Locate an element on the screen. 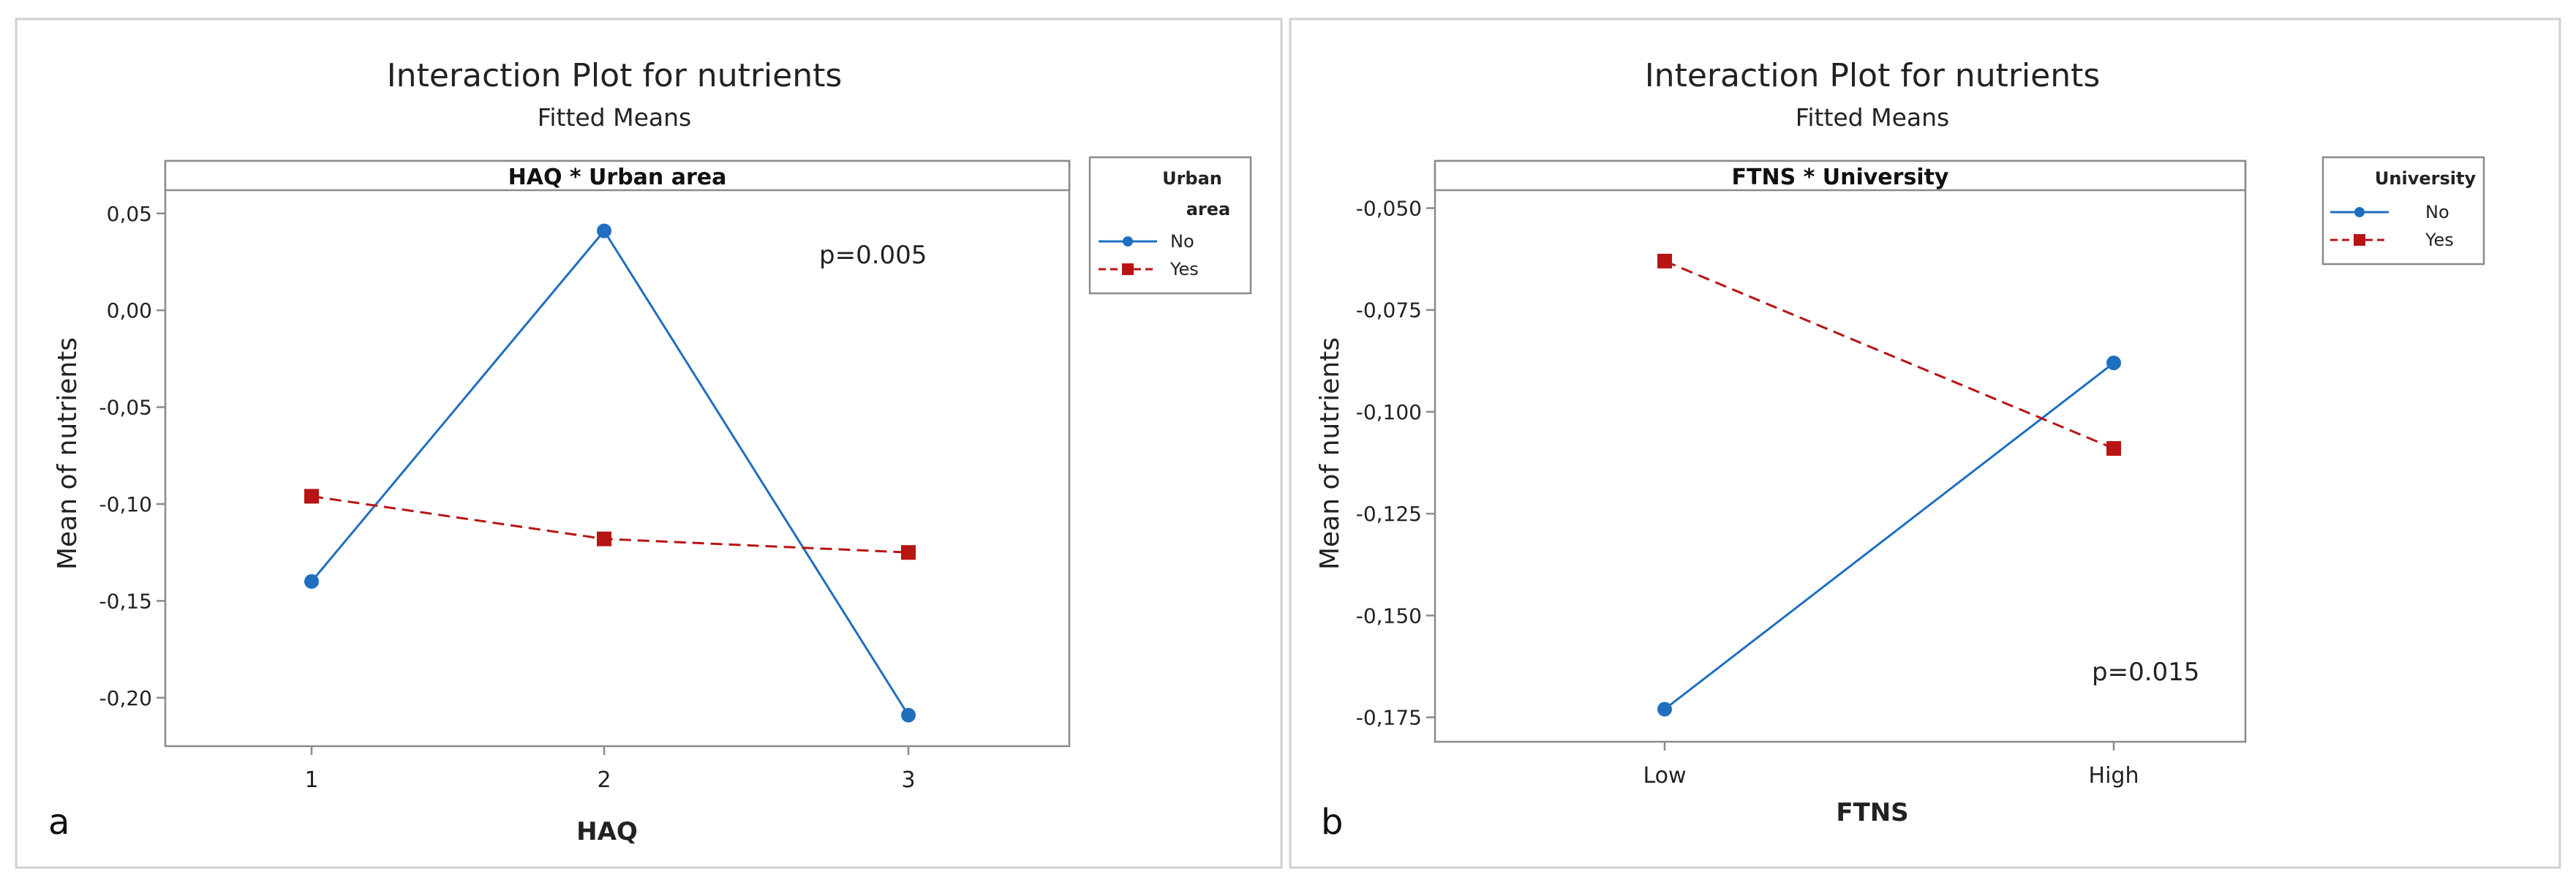  x-tick-label: 2 is located at coordinates (604, 780).